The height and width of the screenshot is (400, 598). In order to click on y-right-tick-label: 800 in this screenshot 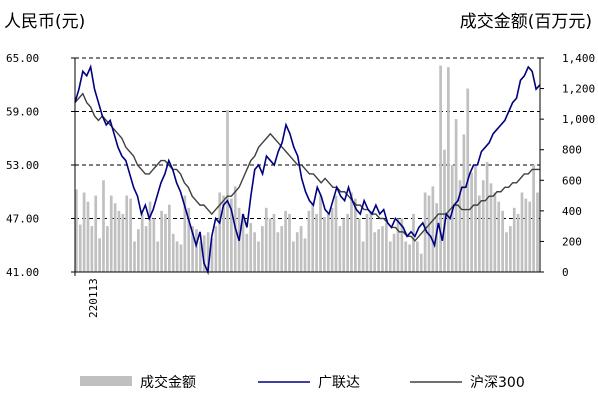, I will do `click(572, 150)`.